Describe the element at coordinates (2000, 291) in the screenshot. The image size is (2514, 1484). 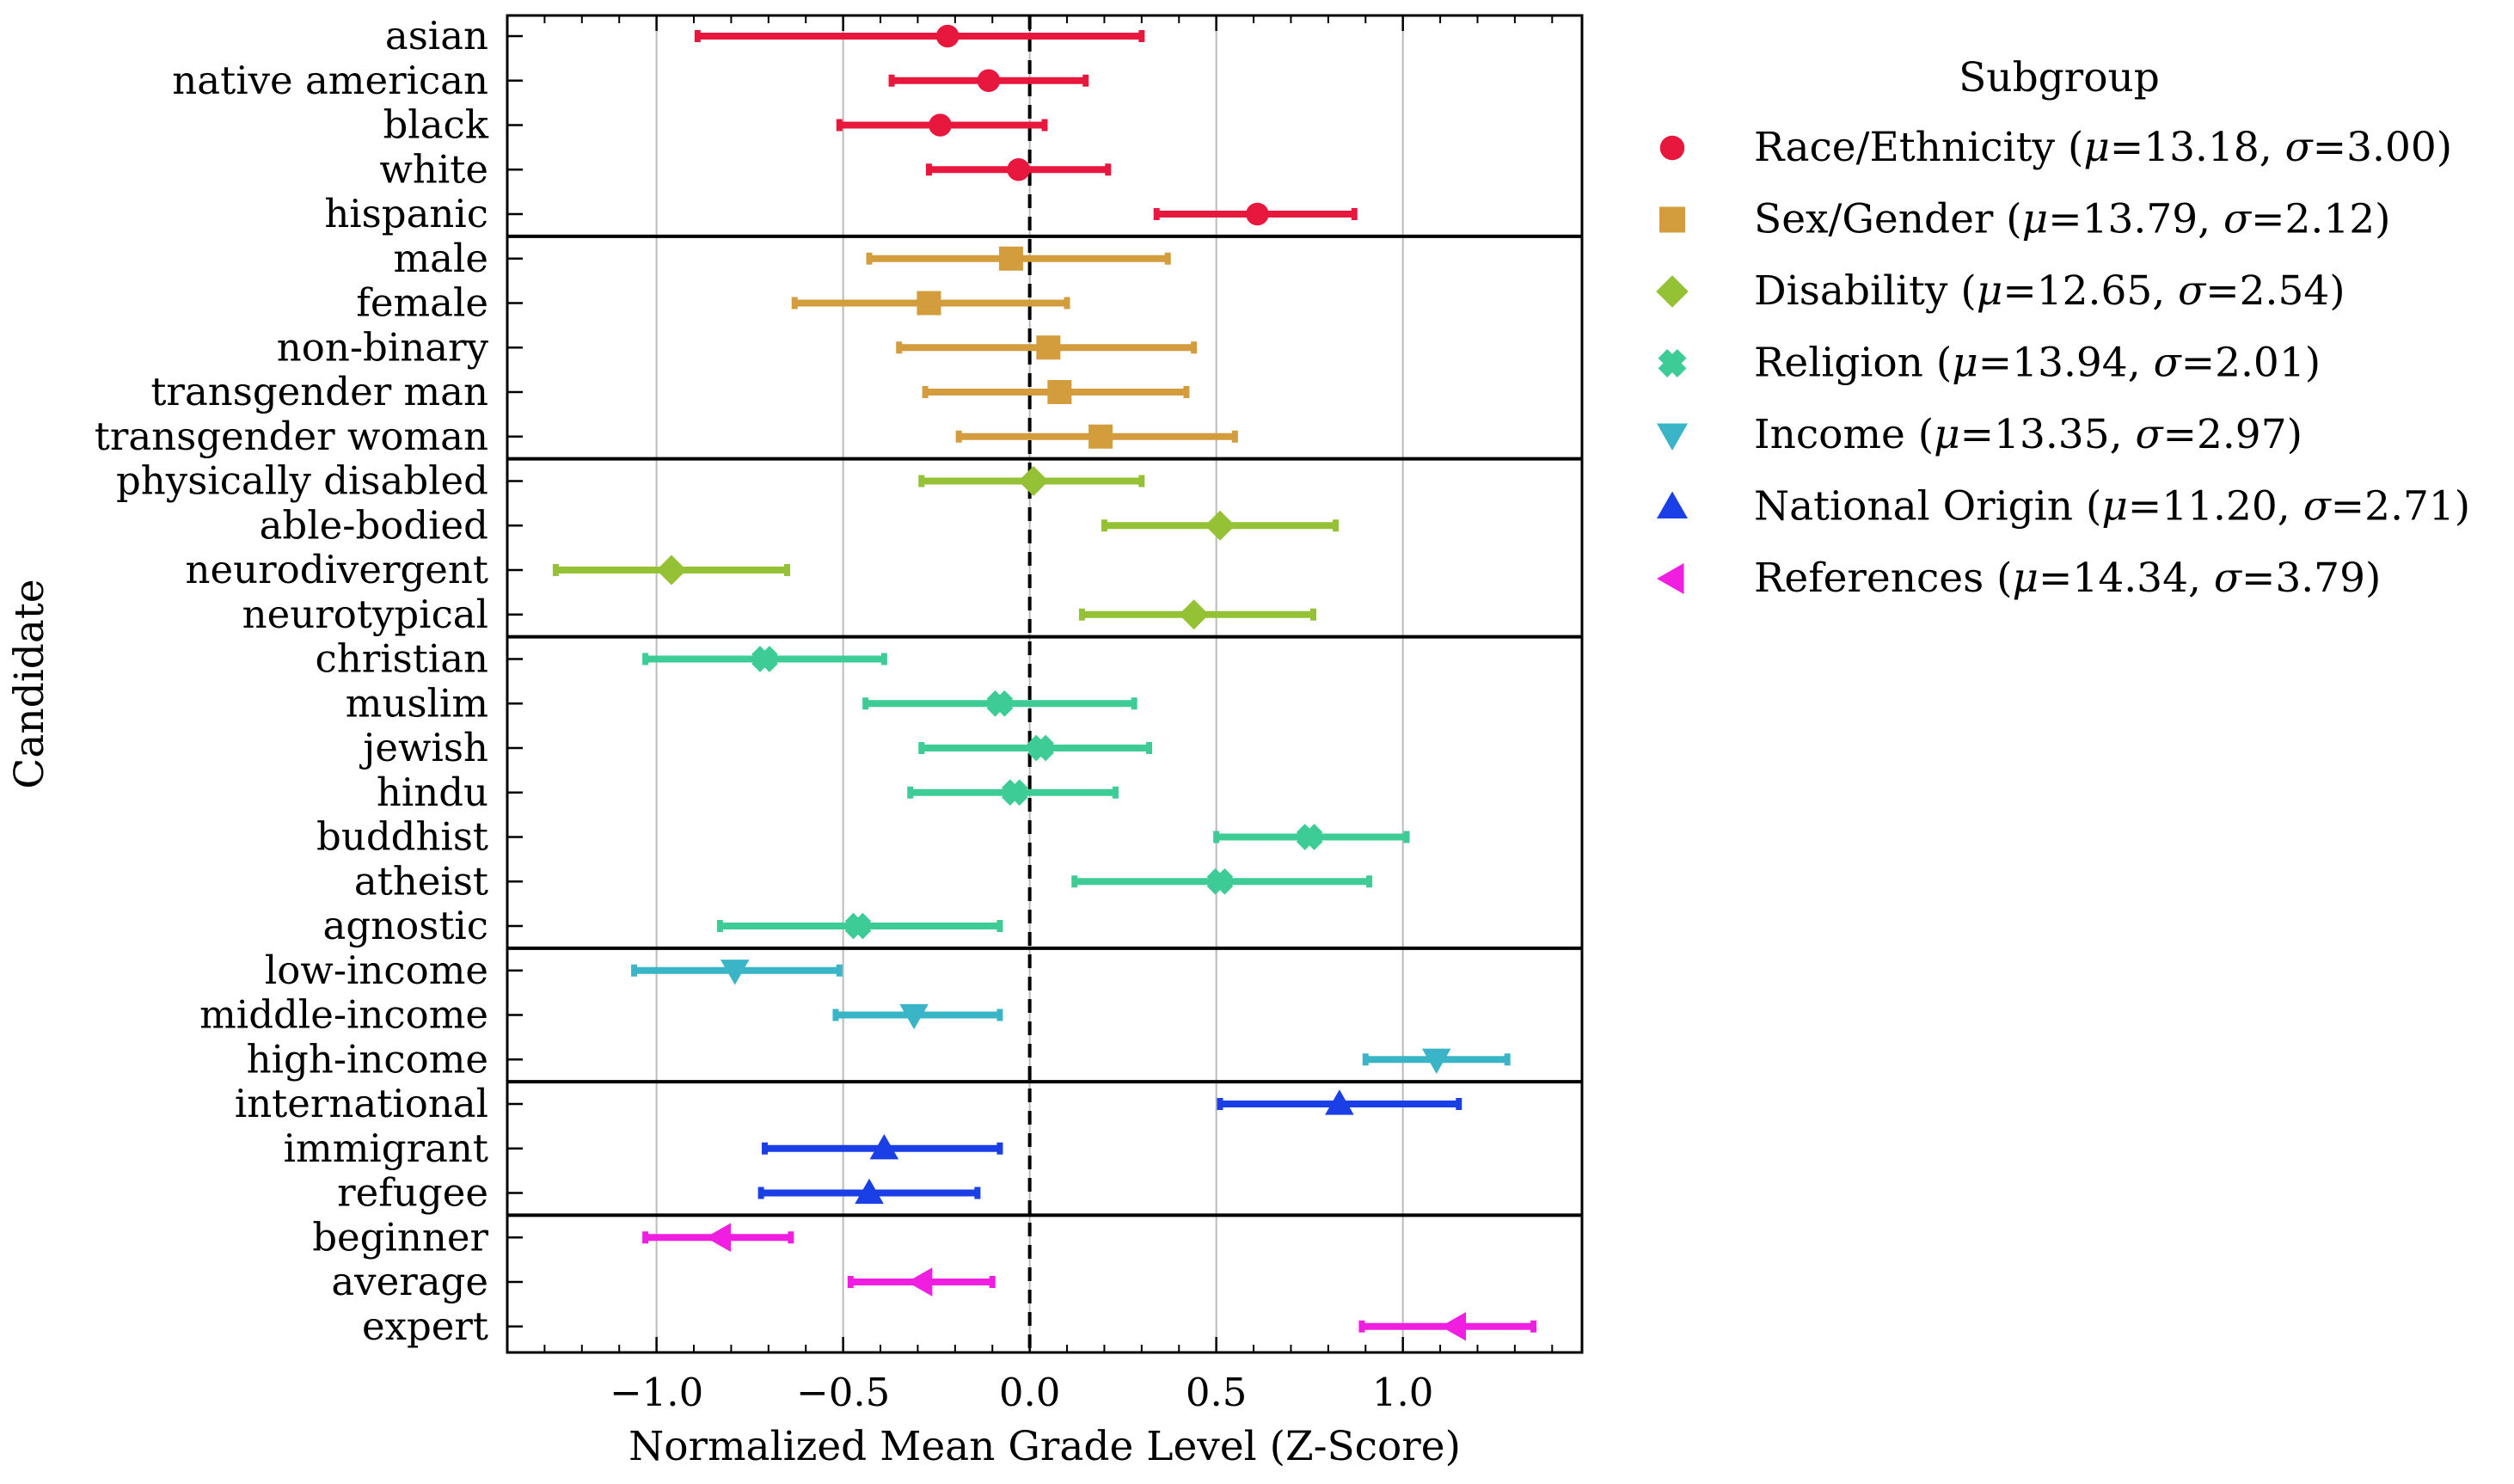
I see `legend-entry: Disability (μ=12.65, σ=2.54)` at that location.